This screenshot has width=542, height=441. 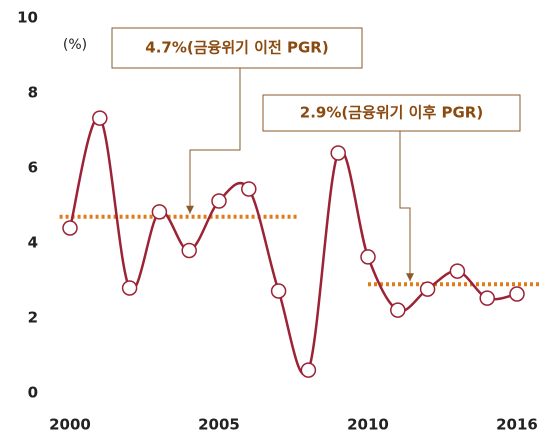 What do you see at coordinates (33, 243) in the screenshot?
I see `y-tick-label: 4` at bounding box center [33, 243].